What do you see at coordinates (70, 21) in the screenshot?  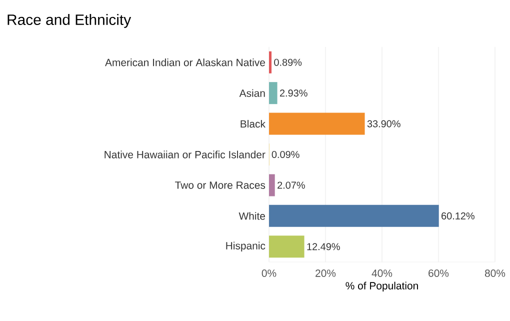 I see `text: Race and Ethnicity` at bounding box center [70, 21].